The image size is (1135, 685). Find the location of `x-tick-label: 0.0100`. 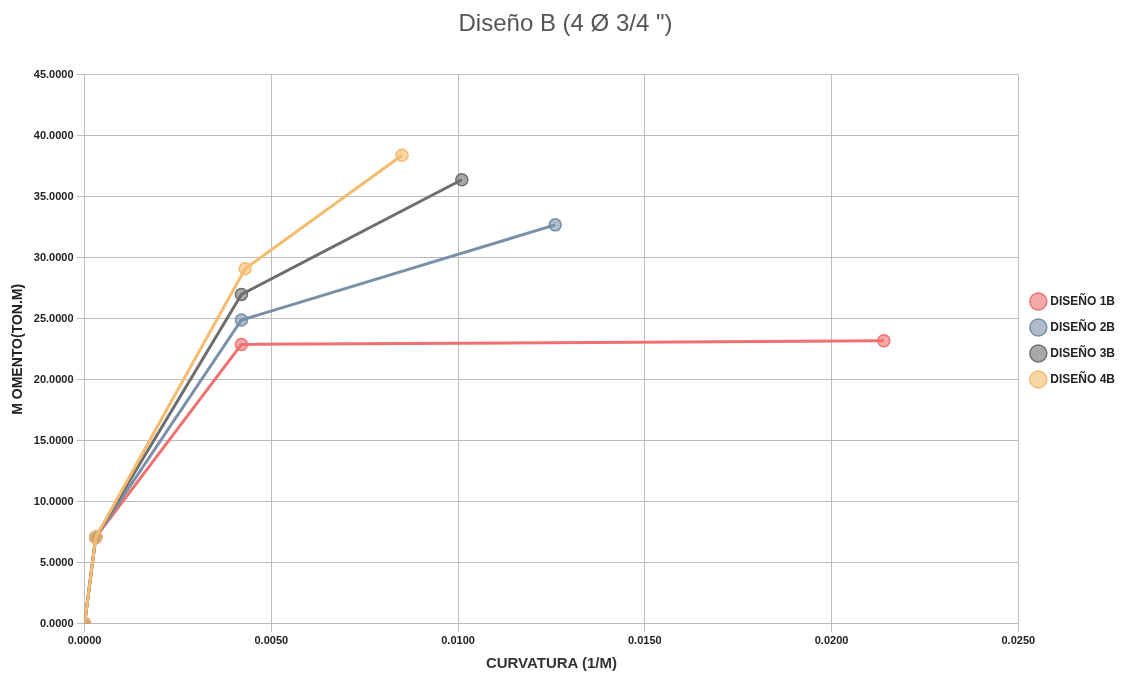

x-tick-label: 0.0100 is located at coordinates (458, 640).